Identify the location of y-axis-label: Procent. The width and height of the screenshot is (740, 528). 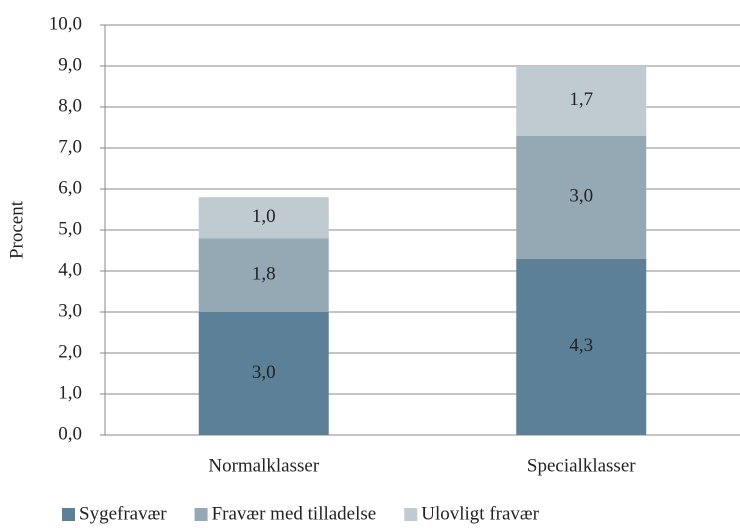
(16, 229).